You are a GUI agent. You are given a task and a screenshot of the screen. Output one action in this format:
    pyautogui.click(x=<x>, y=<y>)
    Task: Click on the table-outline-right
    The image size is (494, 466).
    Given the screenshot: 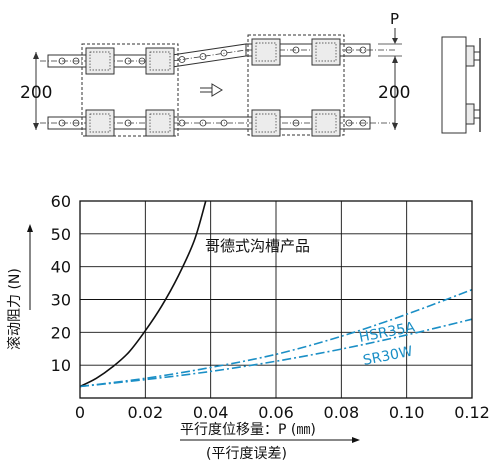 What is the action you would take?
    pyautogui.click(x=296, y=85)
    